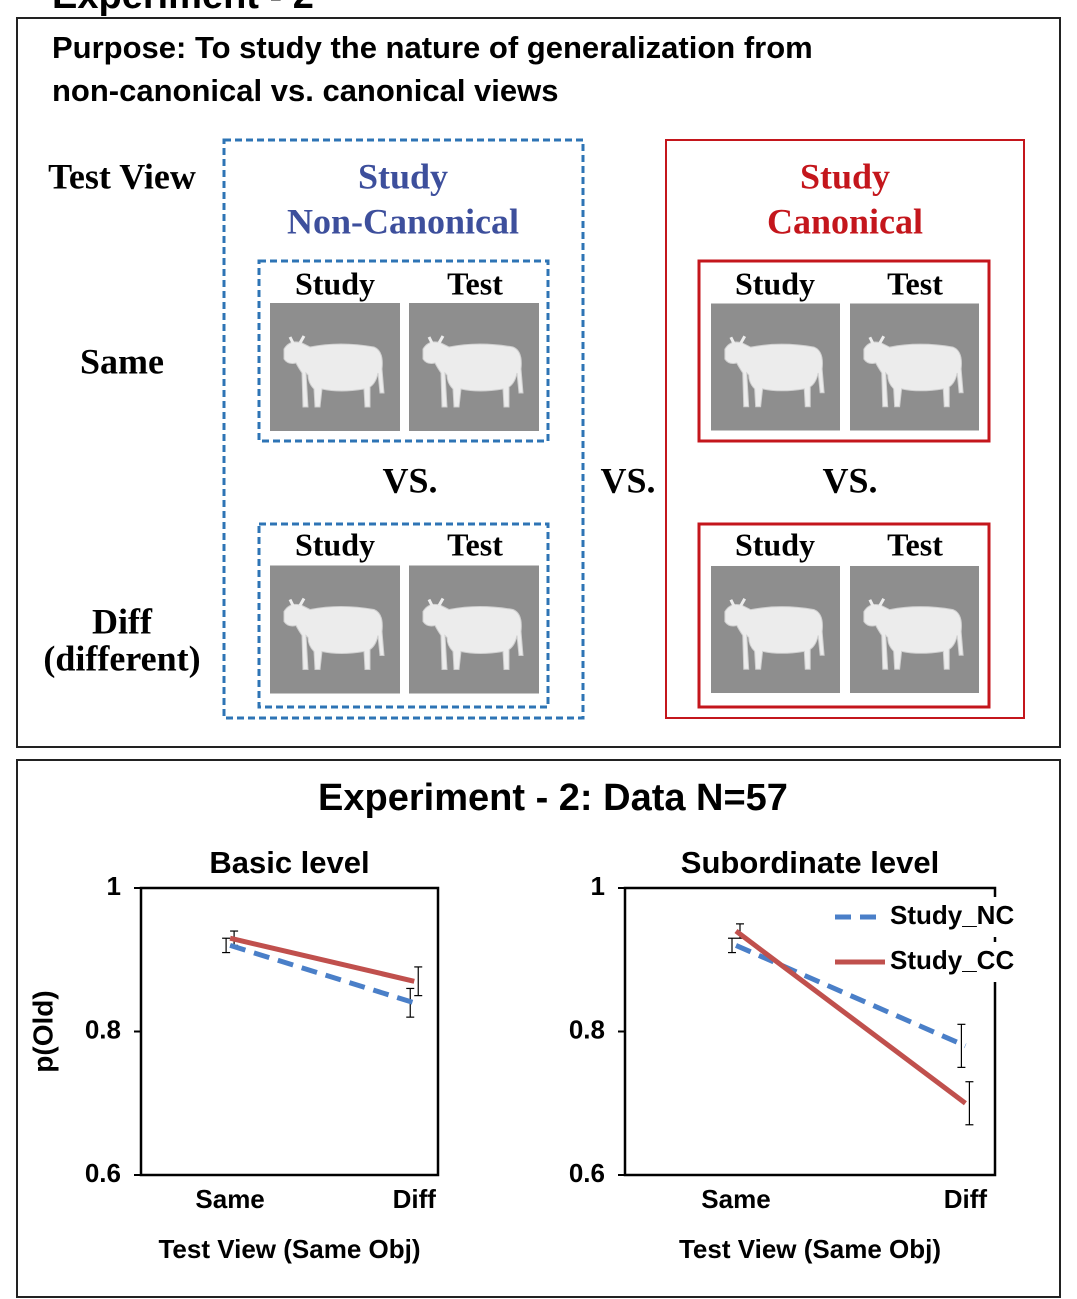 The width and height of the screenshot is (1077, 1299). Describe the element at coordinates (845, 221) in the screenshot. I see `panel-title: Canonical` at that location.